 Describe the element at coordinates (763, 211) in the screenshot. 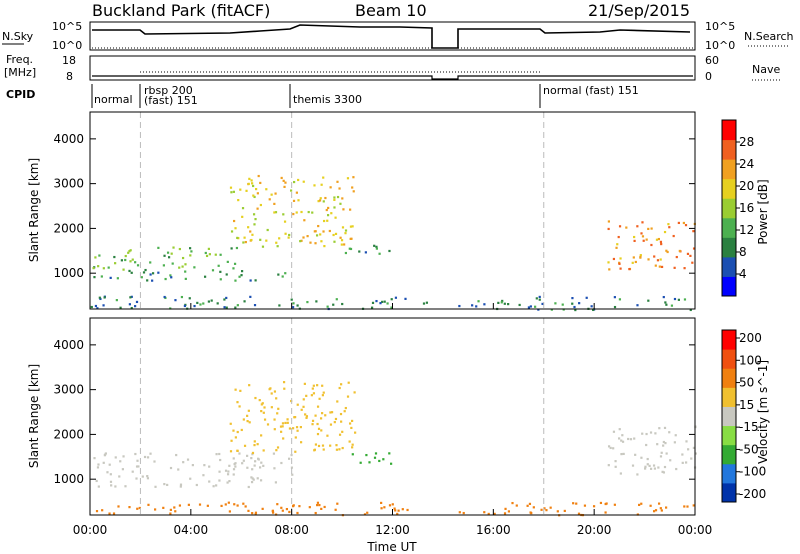

I see `power-colorbar-label: Power [dB]` at that location.